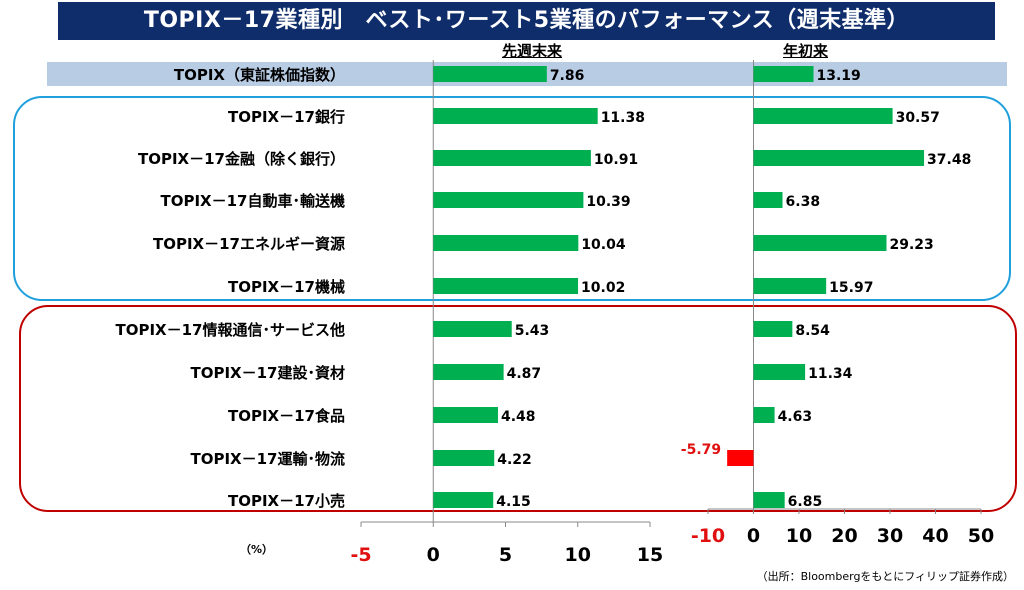 The image size is (1024, 590). Describe the element at coordinates (812, 331) in the screenshot. I see `value-label: 8.54` at that location.